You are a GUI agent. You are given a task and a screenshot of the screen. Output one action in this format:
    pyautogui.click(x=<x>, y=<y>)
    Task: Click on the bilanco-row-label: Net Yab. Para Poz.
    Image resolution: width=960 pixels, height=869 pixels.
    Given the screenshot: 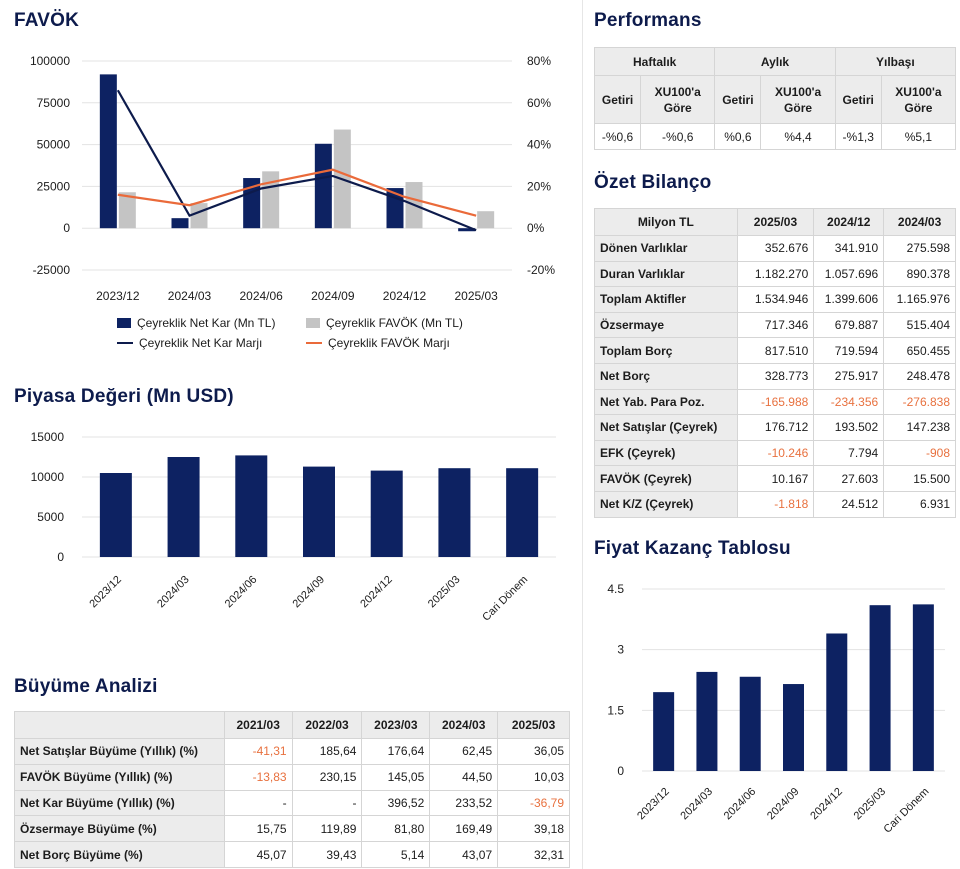 What is the action you would take?
    pyautogui.click(x=666, y=402)
    